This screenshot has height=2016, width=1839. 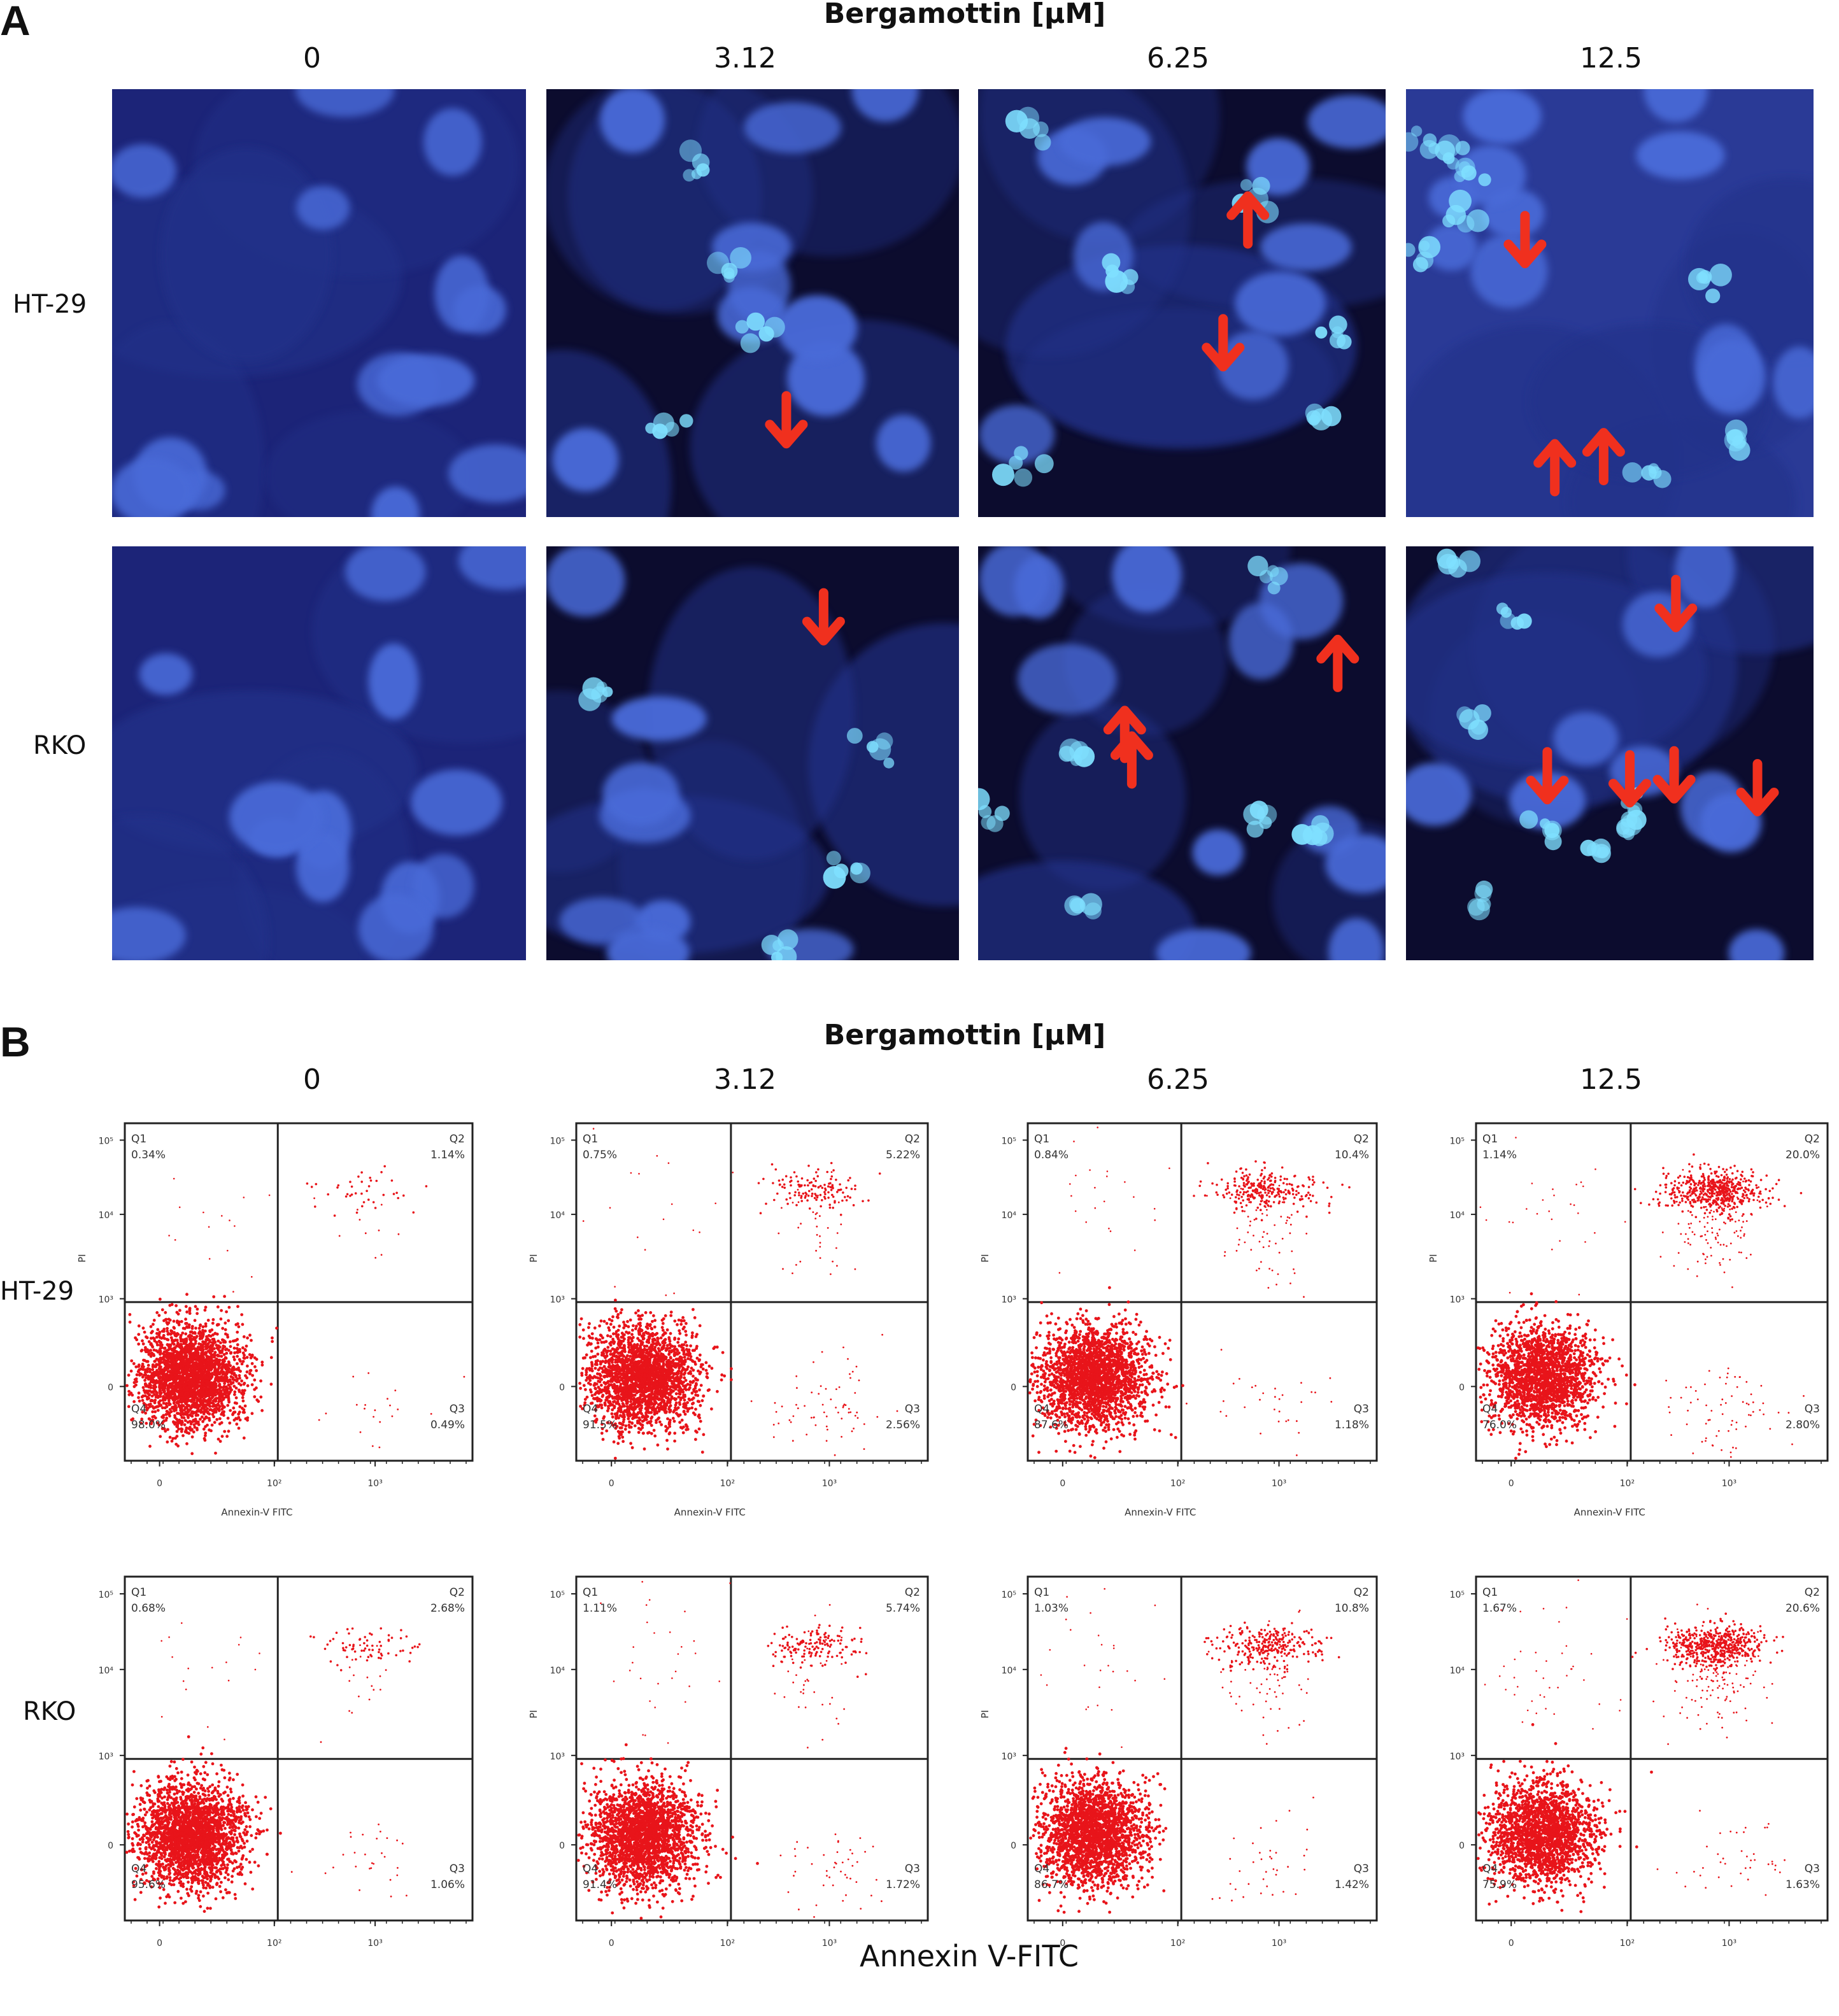 What do you see at coordinates (50, 304) in the screenshot?
I see `panel-a-row-ht29: HT-29` at bounding box center [50, 304].